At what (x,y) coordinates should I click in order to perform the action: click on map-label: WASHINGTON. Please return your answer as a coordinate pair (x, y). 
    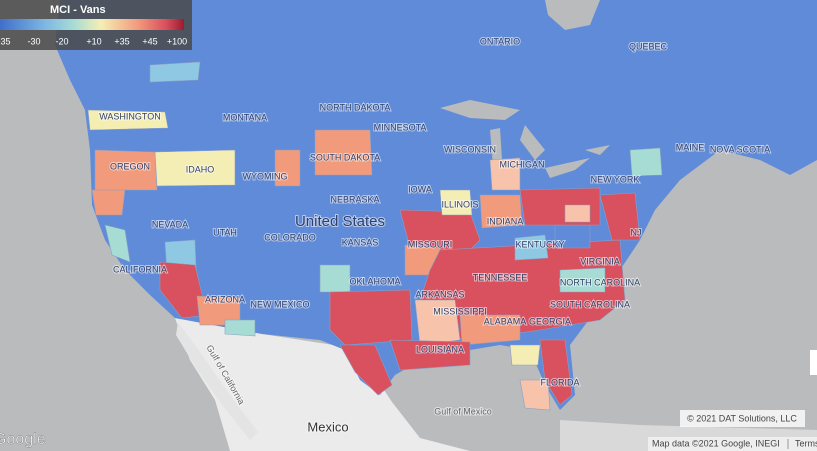
    Looking at the image, I should click on (130, 116).